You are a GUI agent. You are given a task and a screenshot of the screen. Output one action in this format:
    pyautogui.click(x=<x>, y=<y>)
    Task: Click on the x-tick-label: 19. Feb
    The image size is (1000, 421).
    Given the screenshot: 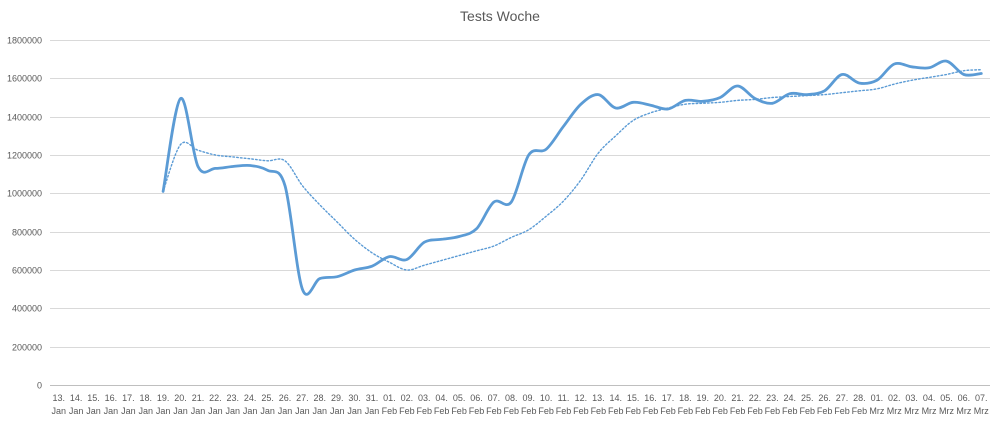 What is the action you would take?
    pyautogui.click(x=703, y=404)
    